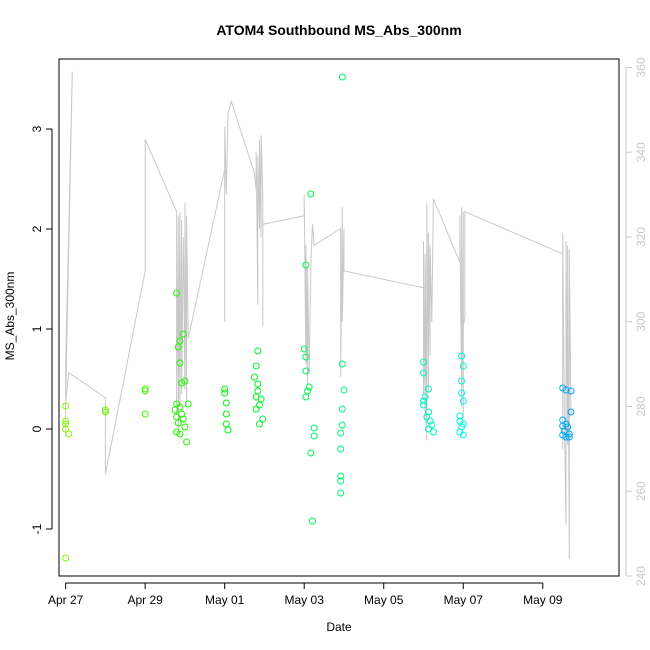  What do you see at coordinates (37, 228) in the screenshot?
I see `y-tick-label: 2` at bounding box center [37, 228].